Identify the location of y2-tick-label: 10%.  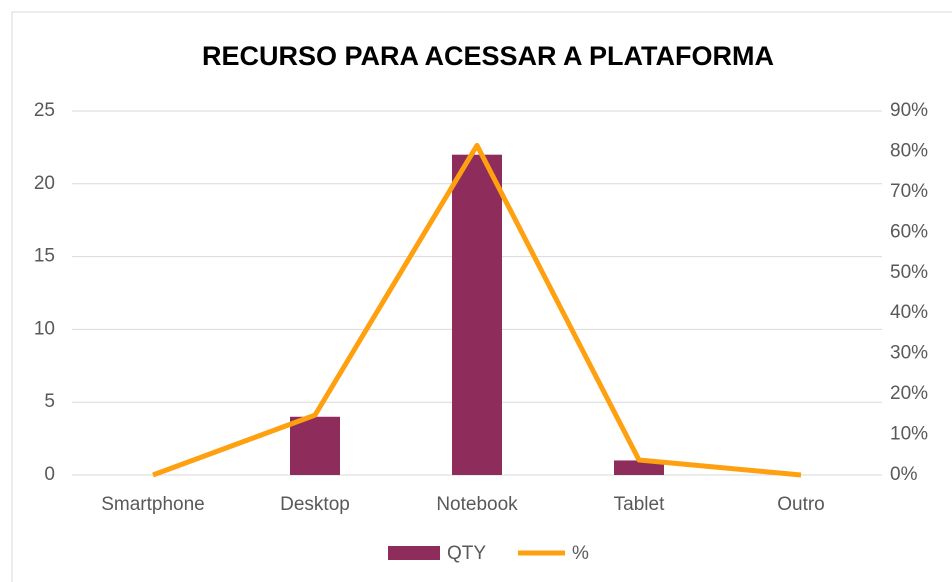
(909, 434).